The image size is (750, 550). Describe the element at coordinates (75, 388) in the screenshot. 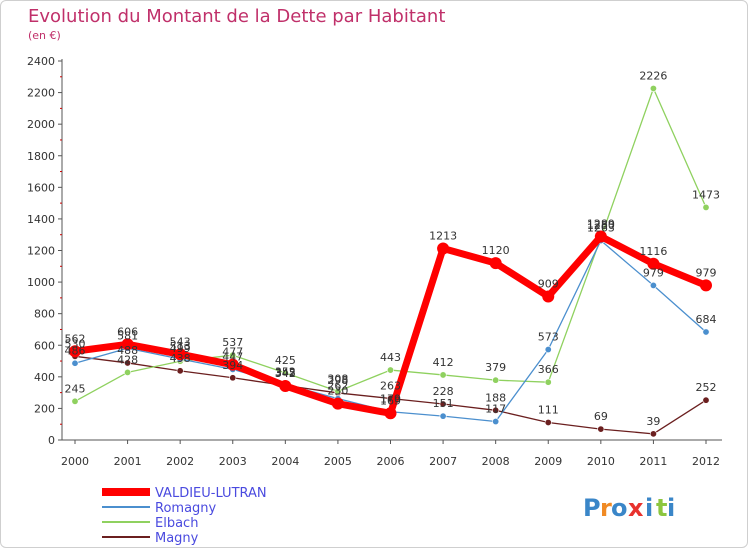

I see `data-label: 245` at that location.